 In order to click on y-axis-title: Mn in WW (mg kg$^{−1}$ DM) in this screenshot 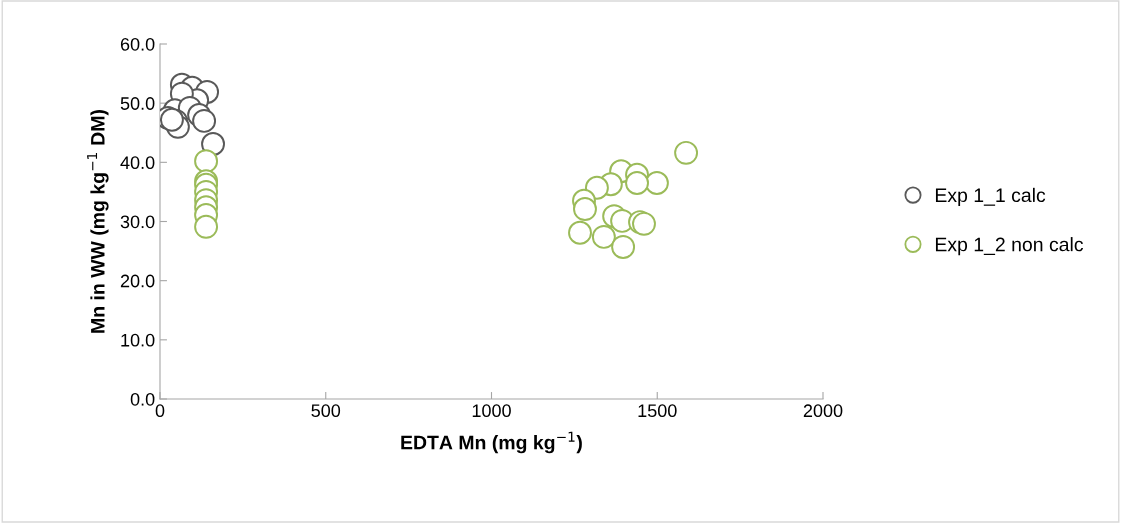, I will do `click(98, 221)`.